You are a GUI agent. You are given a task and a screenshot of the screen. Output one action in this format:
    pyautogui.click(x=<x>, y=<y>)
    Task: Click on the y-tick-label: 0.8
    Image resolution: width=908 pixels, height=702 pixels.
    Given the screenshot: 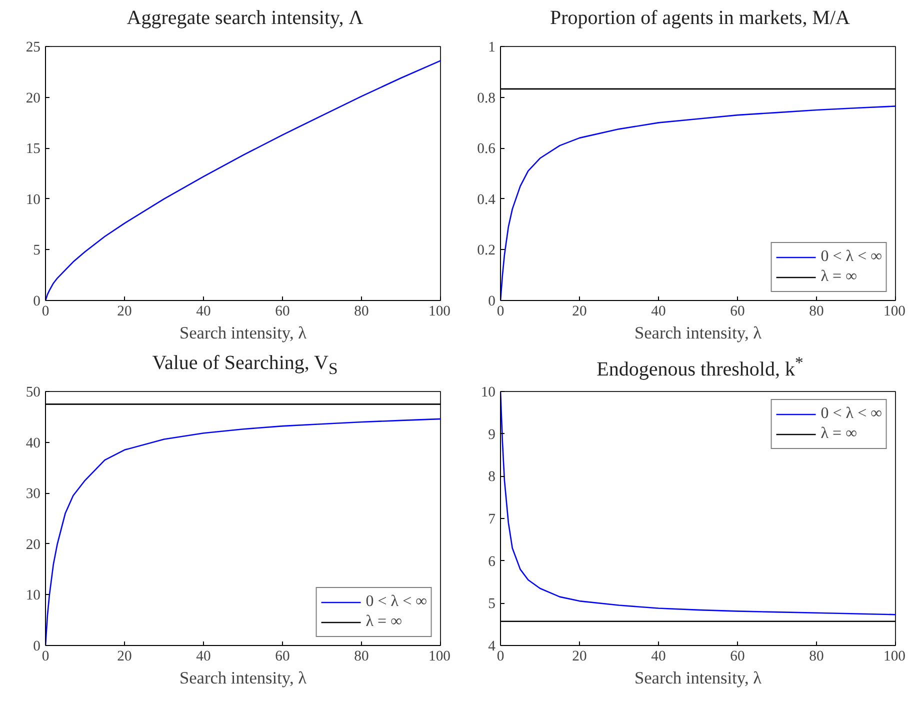 What is the action you would take?
    pyautogui.click(x=486, y=98)
    